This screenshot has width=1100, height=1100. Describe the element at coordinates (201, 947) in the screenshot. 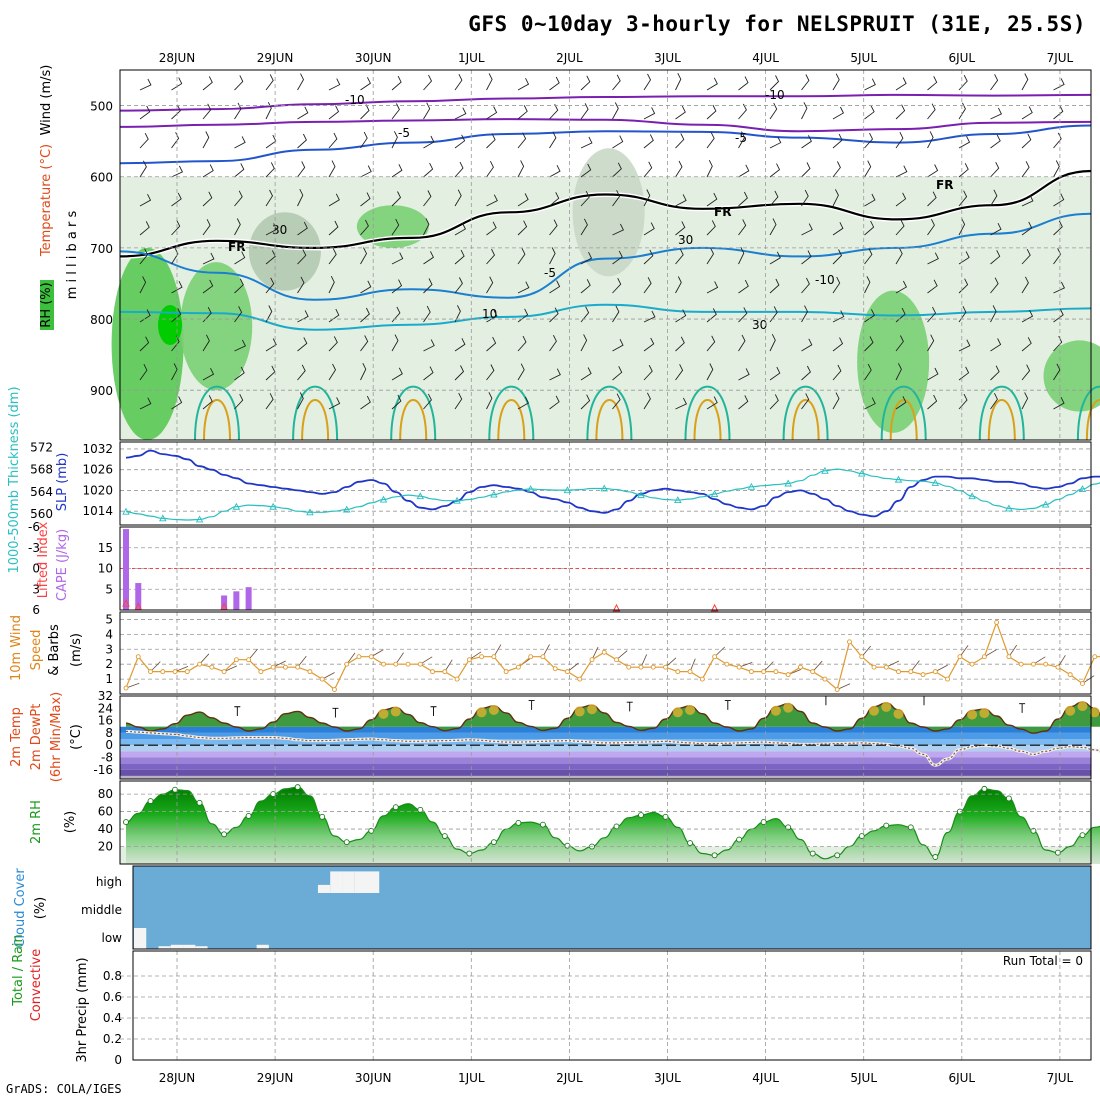

I see `cloud-bar-low` at that location.